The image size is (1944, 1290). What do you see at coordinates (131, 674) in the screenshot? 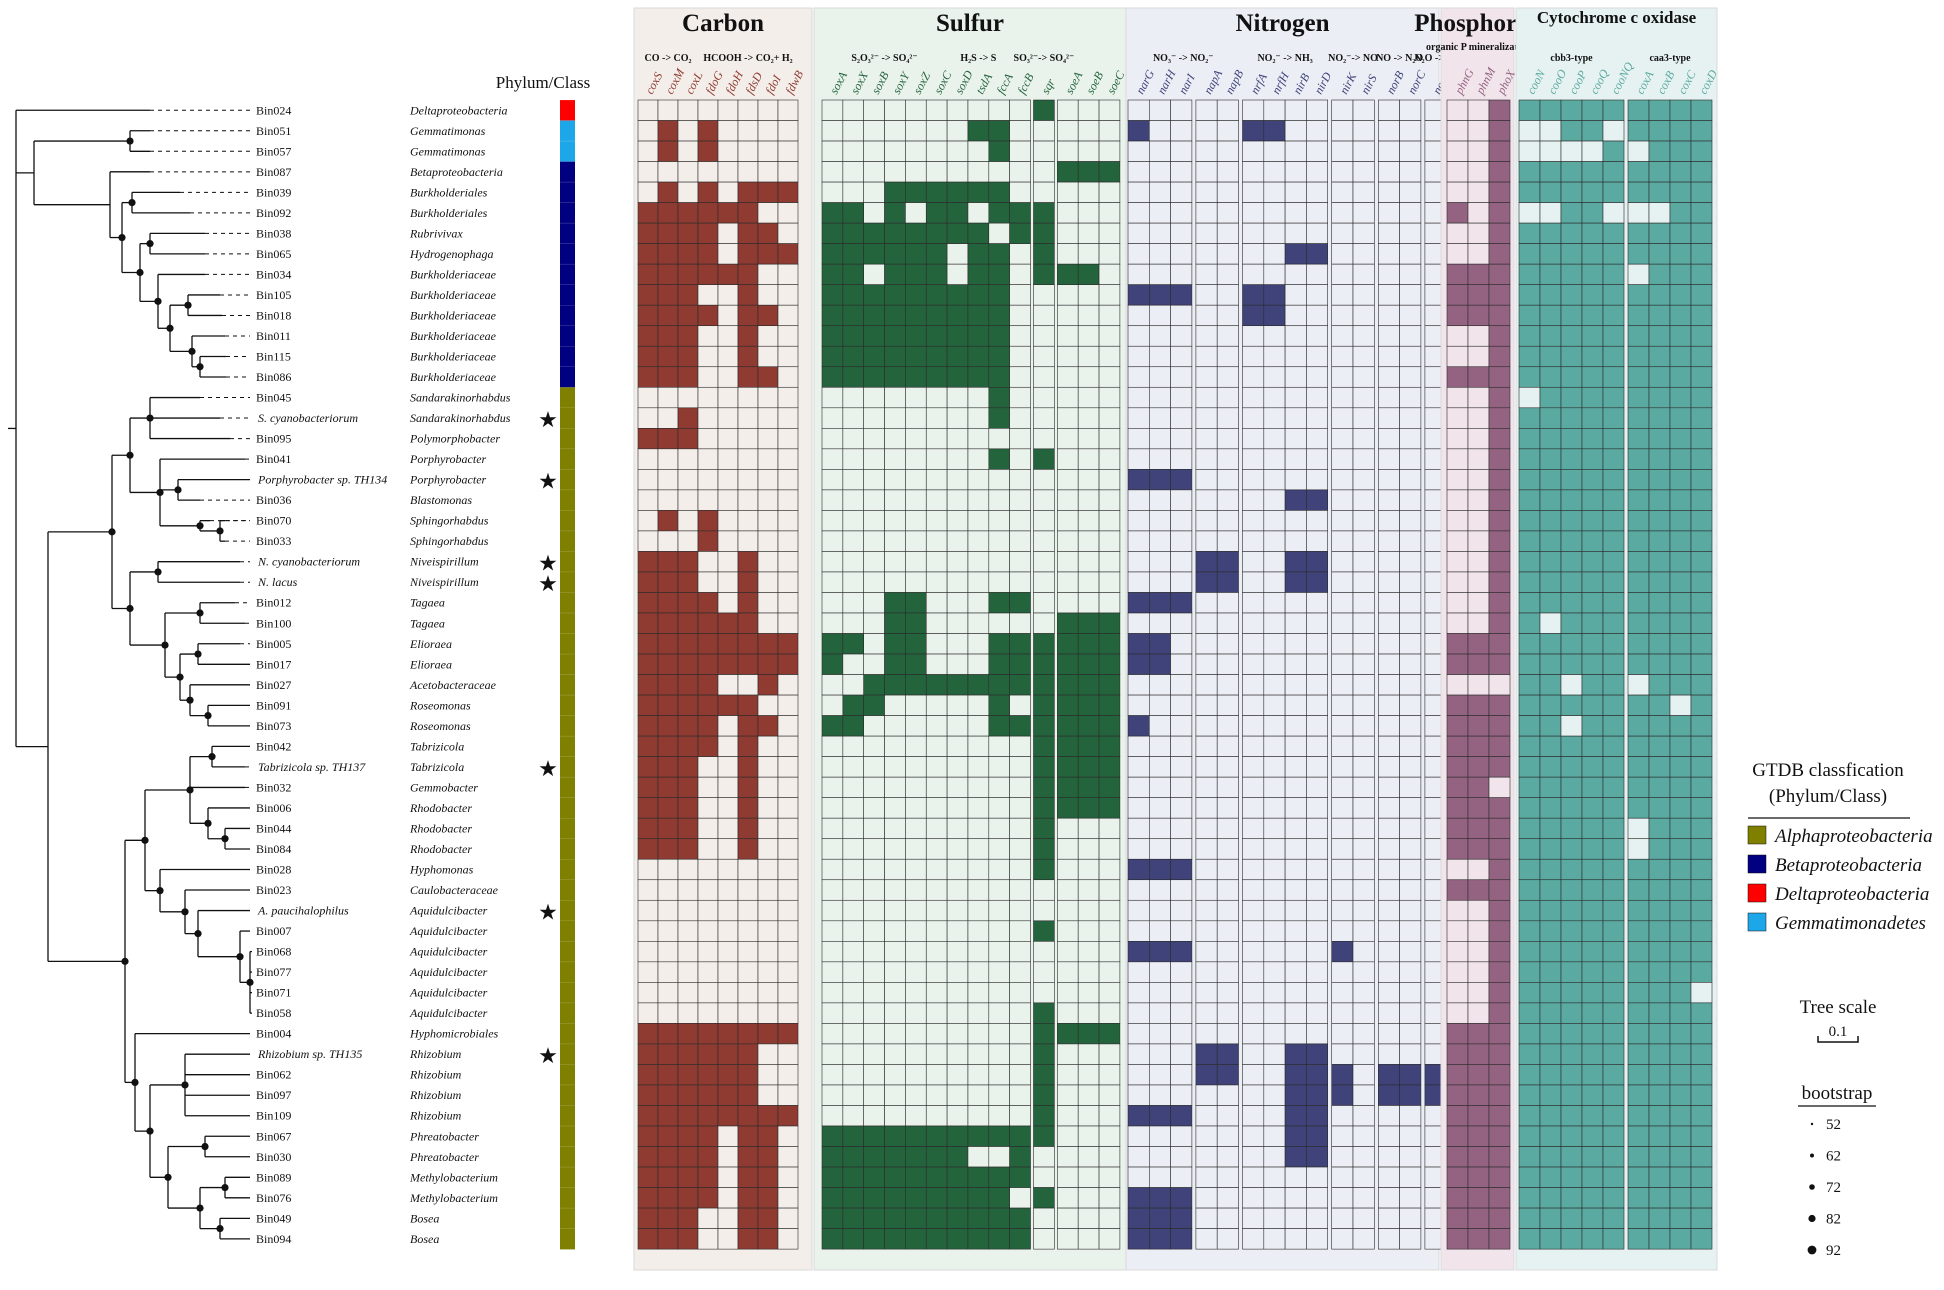
I see `phylogenetic-tree` at bounding box center [131, 674].